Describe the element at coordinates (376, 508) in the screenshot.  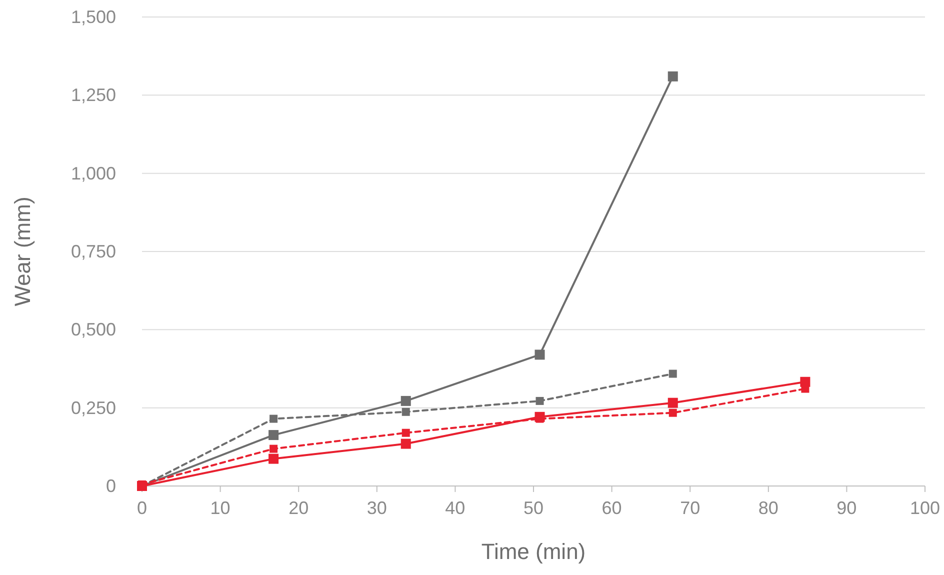
I see `x-tick-label: 30` at that location.